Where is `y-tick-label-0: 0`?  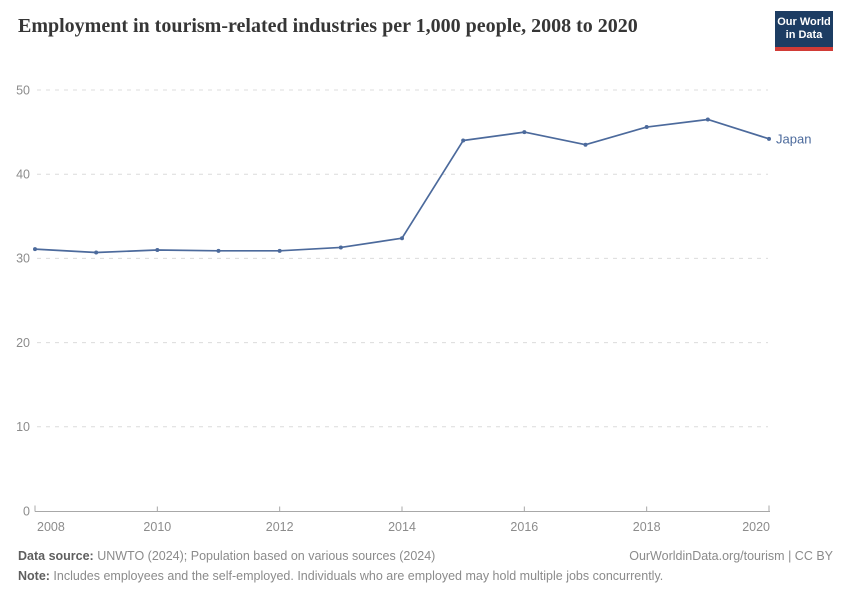
y-tick-label-0: 0 is located at coordinates (26, 511).